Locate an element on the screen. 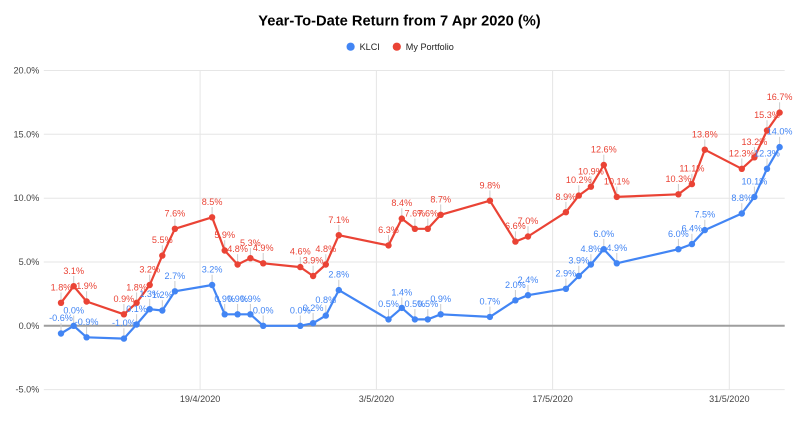 This screenshot has height=422, width=800. svg-text: 3/5/2020 is located at coordinates (376, 399).